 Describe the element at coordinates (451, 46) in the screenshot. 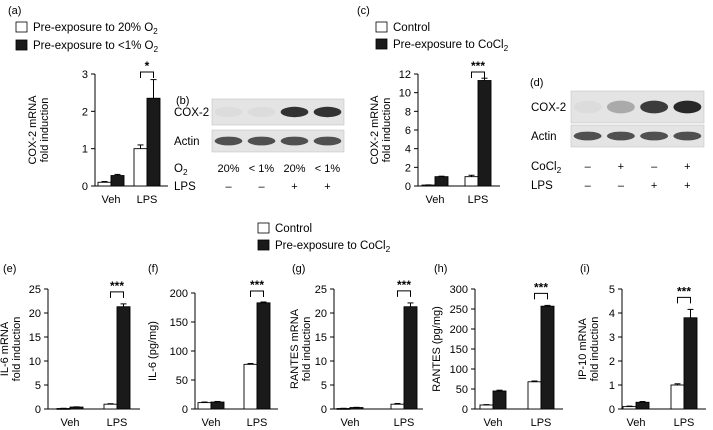

I see `legend-label: Pre-exposure to CoCl2` at that location.